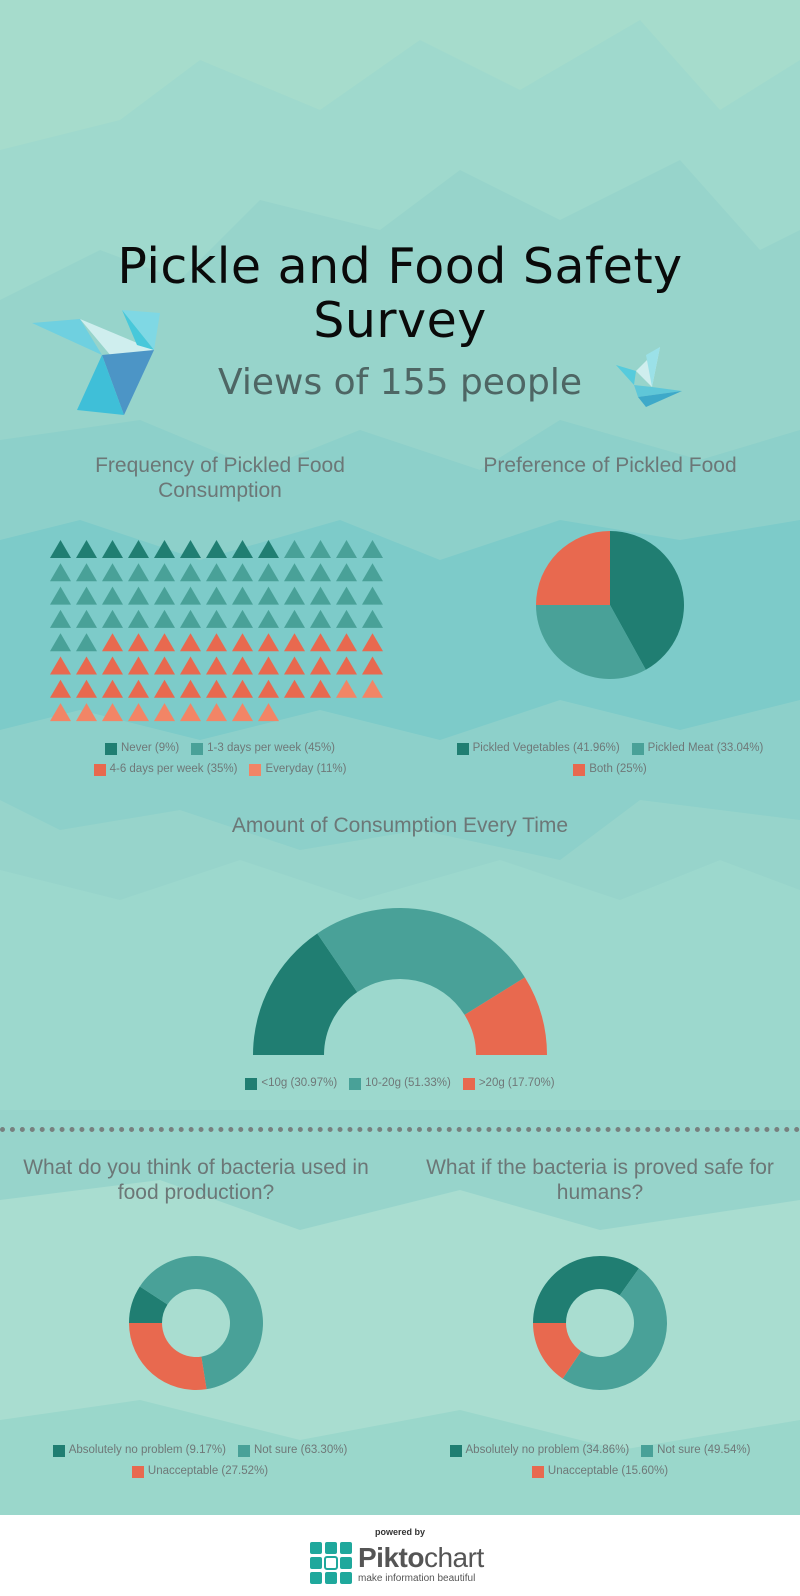 This screenshot has width=800, height=1596. Describe the element at coordinates (547, 1450) in the screenshot. I see `legend-label: Absolutely no problem (34.86%)` at that location.